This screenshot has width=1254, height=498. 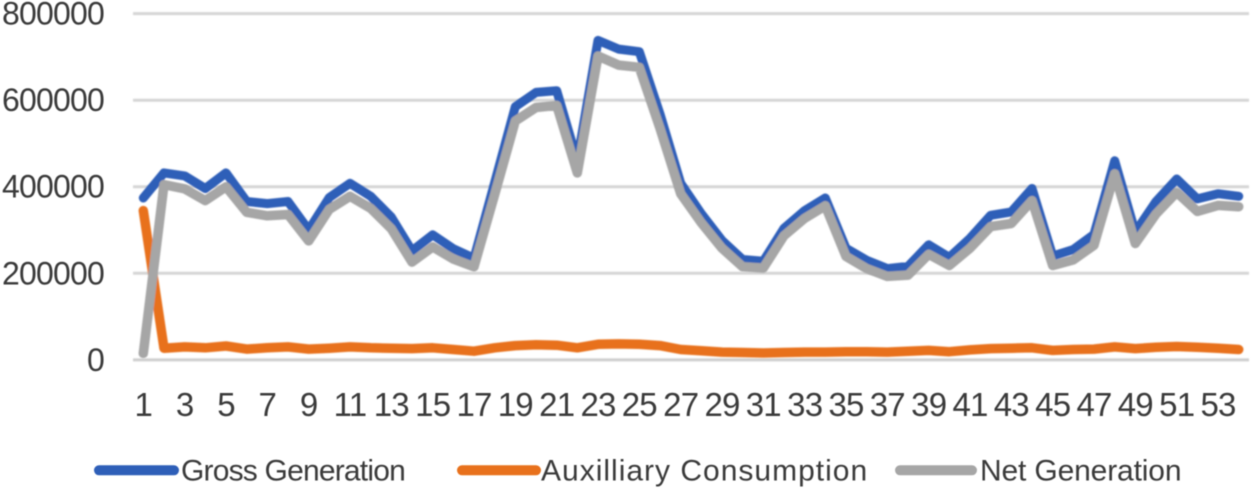 What do you see at coordinates (309, 404) in the screenshot?
I see `svg-text: 9` at bounding box center [309, 404].